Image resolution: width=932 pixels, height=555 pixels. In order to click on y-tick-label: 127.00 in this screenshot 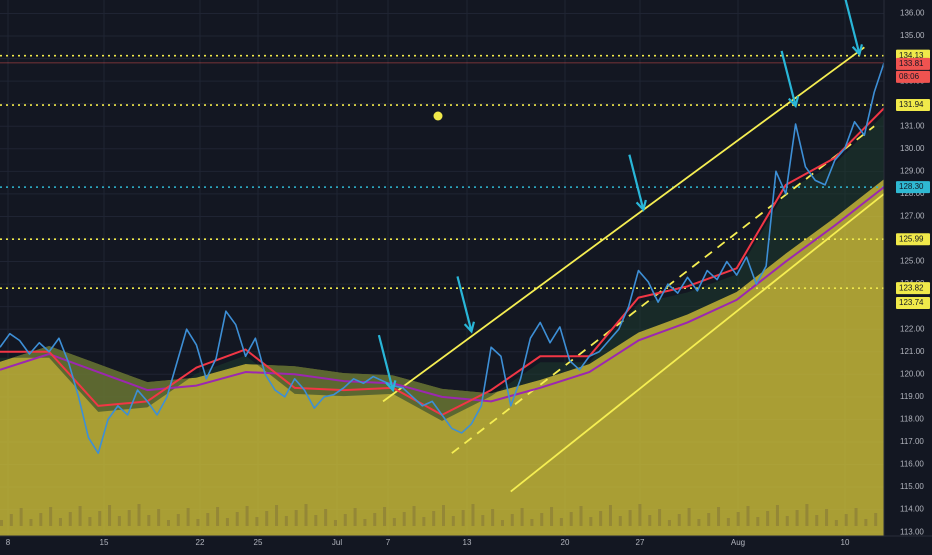, I will do `click(912, 216)`.